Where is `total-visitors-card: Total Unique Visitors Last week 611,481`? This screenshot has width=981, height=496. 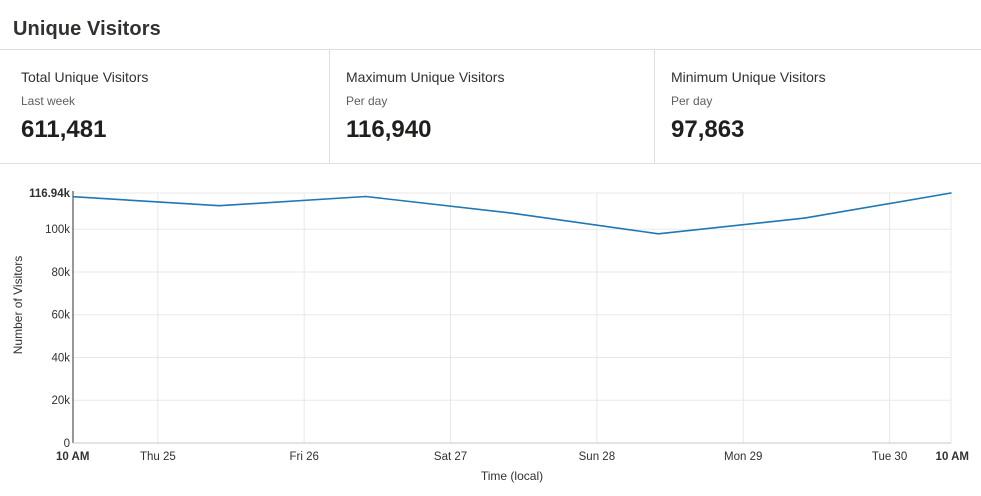
total-visitors-card: Total Unique Visitors Last week 611,481 is located at coordinates (165, 106).